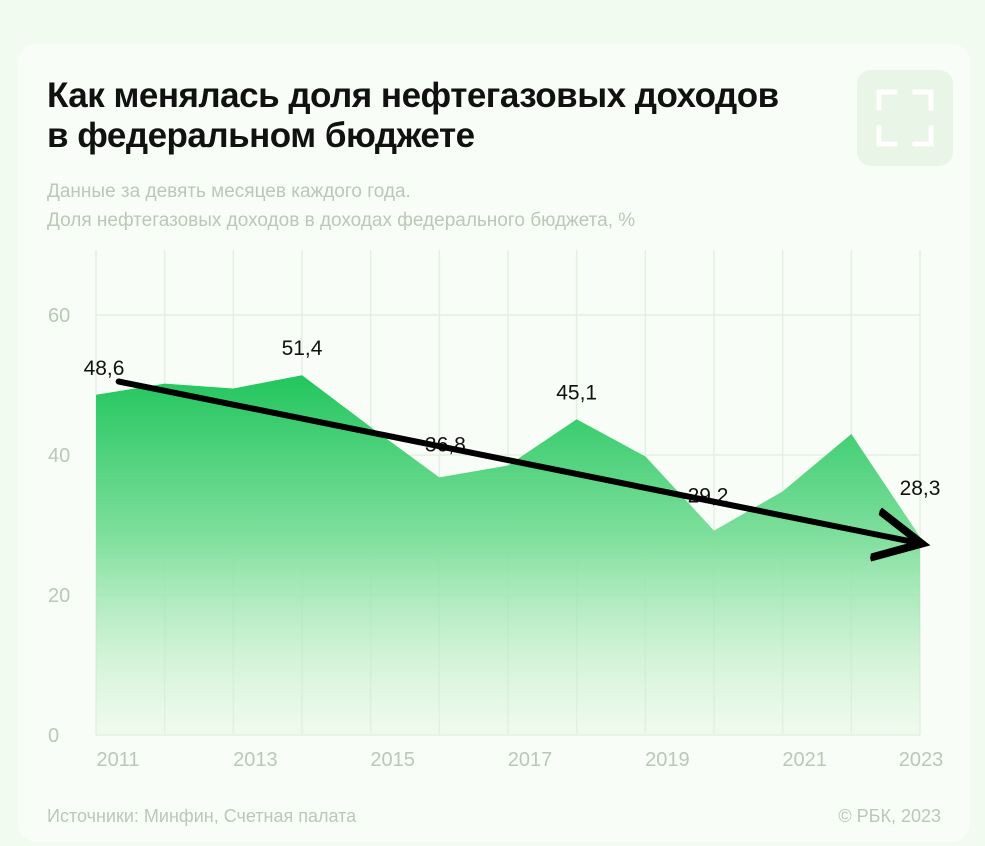 The image size is (985, 846). I want to click on x-tick-label: 2011, so click(117, 760).